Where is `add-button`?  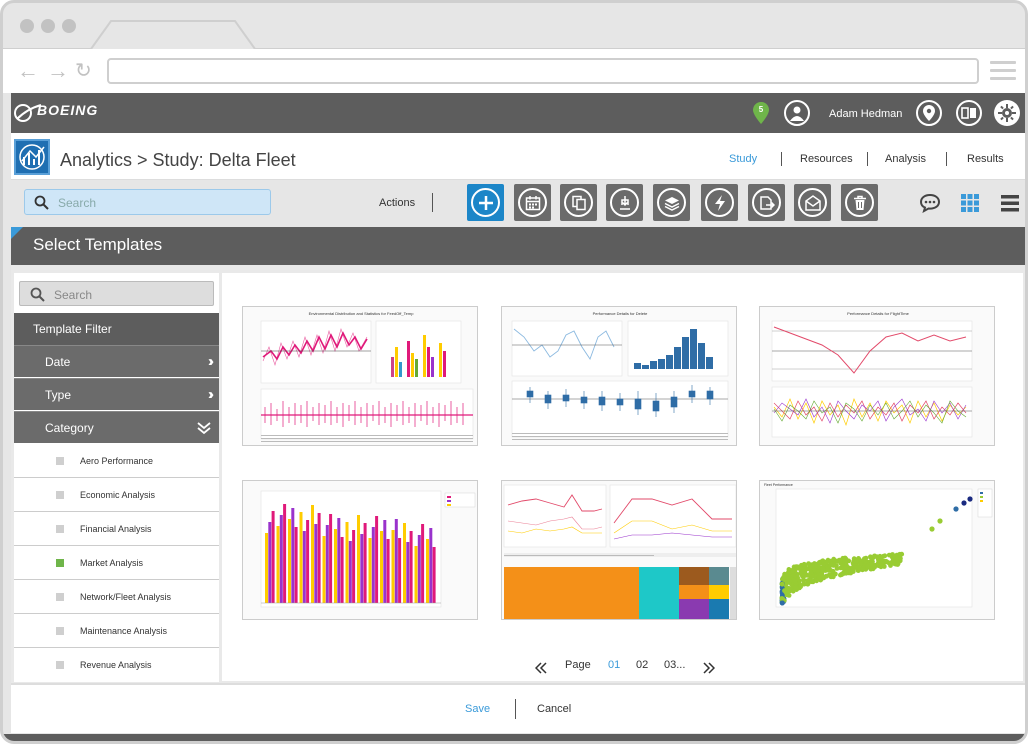
add-button is located at coordinates (485, 202).